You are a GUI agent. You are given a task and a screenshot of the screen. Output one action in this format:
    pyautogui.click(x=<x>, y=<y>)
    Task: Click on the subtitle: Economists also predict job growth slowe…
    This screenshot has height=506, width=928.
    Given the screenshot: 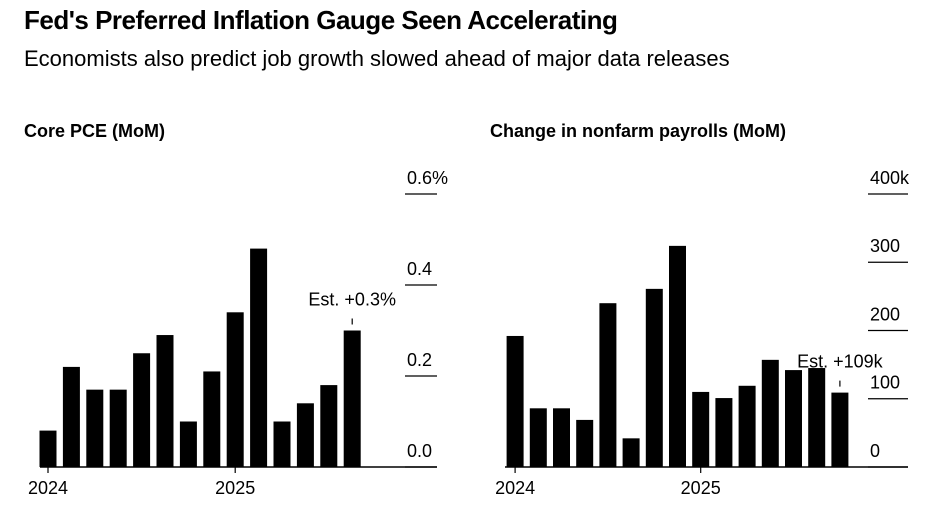 What is the action you would take?
    pyautogui.click(x=377, y=58)
    